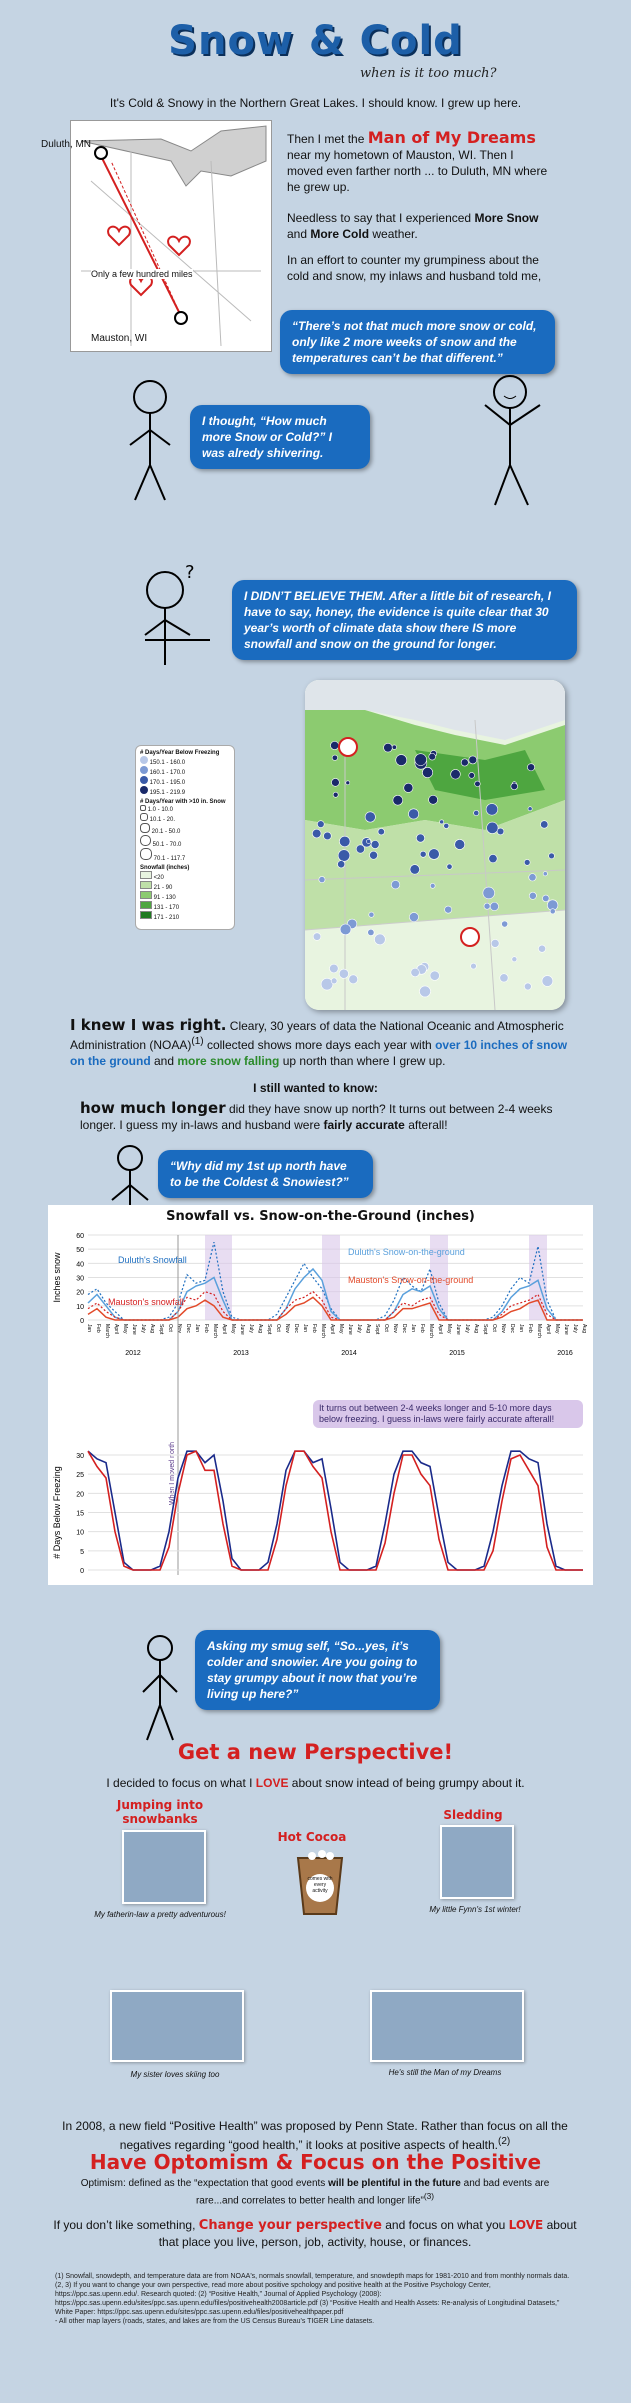  I want to click on cocoa-caption: comes with every activity, so click(320, 1885).